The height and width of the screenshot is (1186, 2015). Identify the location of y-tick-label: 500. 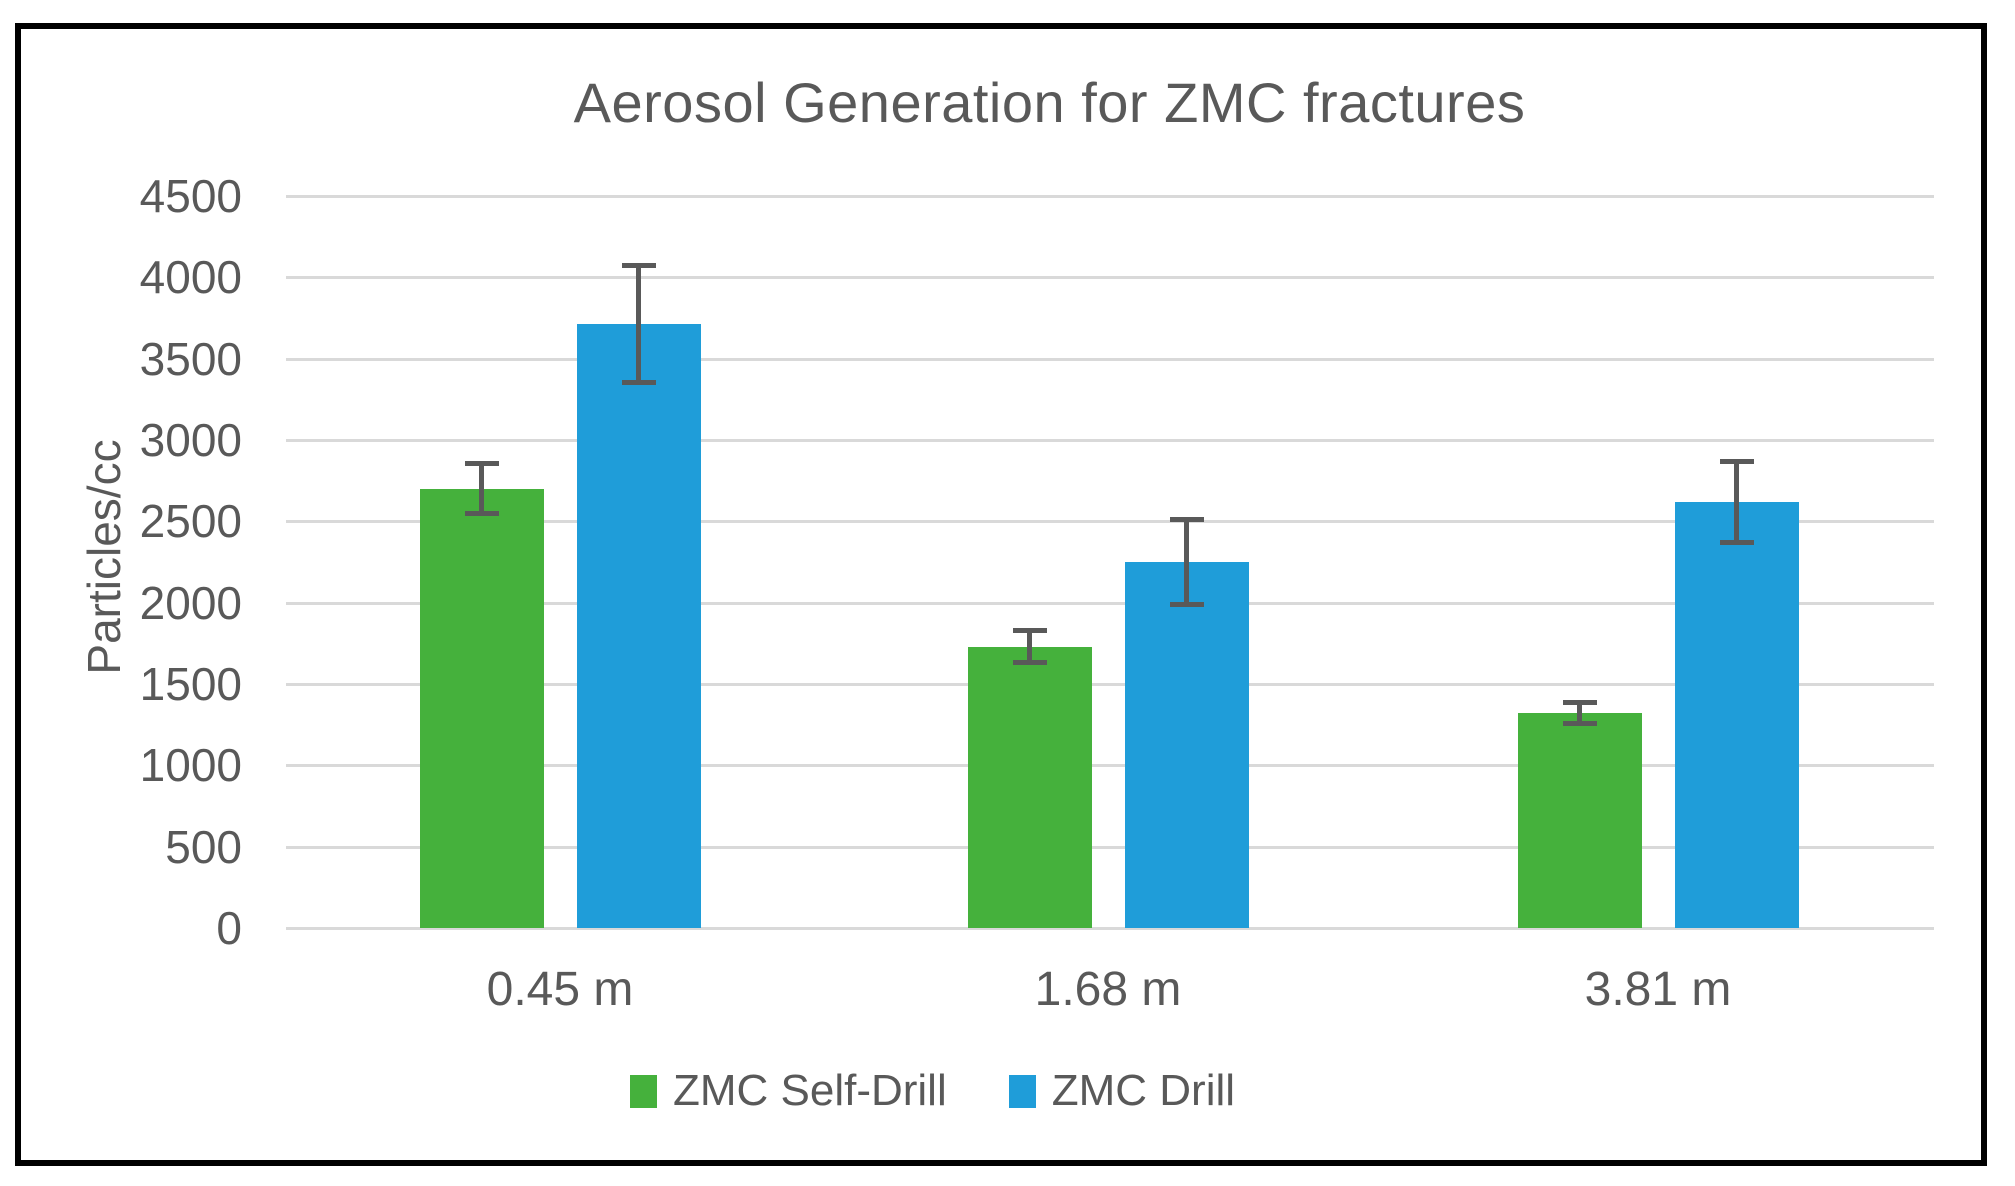
(203, 846).